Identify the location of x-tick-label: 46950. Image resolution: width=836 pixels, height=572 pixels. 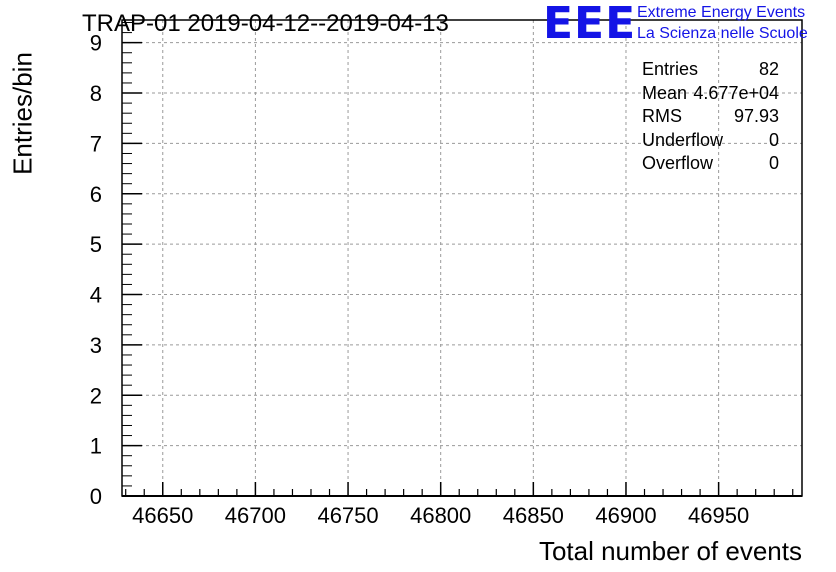
(718, 515).